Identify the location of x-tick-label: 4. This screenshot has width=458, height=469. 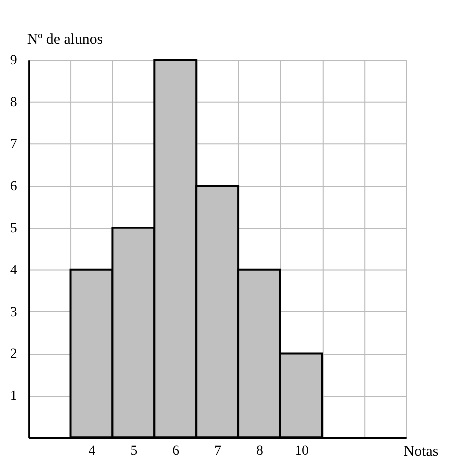
(92, 452).